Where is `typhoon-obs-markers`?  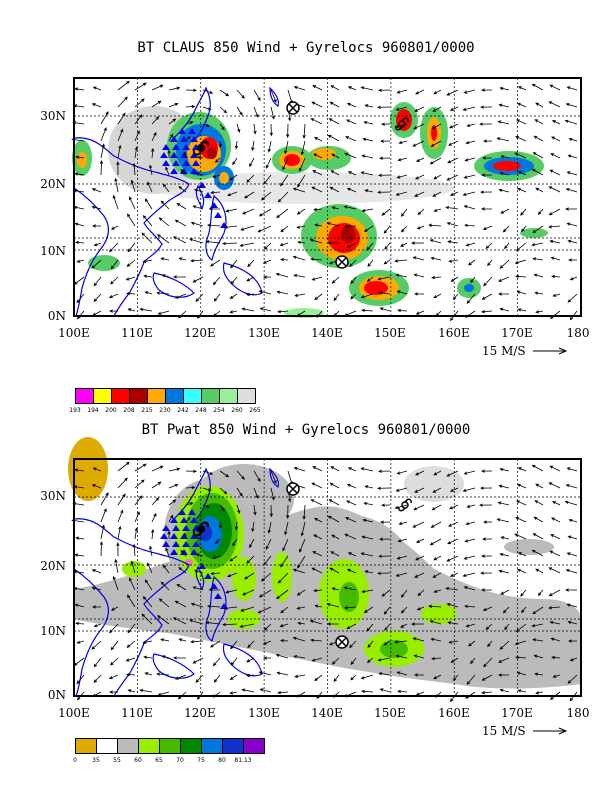 typhoon-obs-markers is located at coordinates (194, 178).